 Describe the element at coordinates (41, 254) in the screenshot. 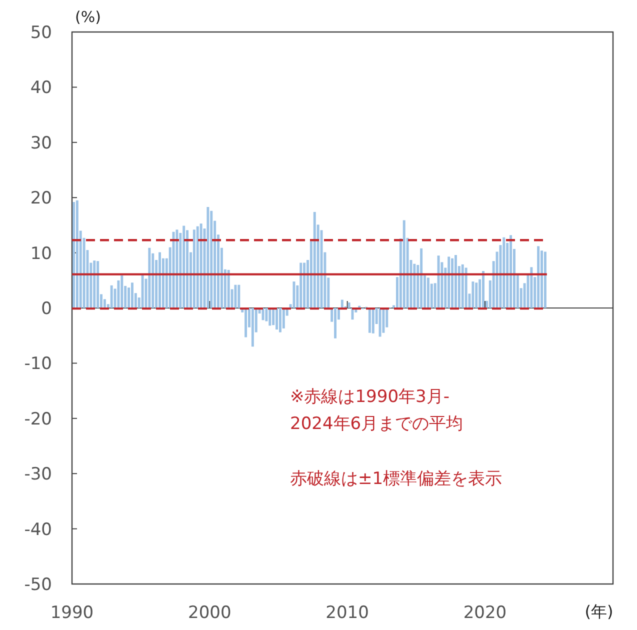

I see `y-tick-label: 10` at that location.